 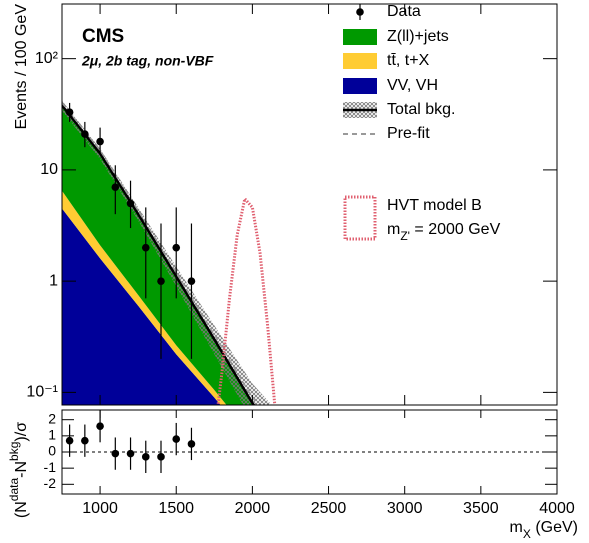 I want to click on legend-label: Data, so click(x=404, y=11).